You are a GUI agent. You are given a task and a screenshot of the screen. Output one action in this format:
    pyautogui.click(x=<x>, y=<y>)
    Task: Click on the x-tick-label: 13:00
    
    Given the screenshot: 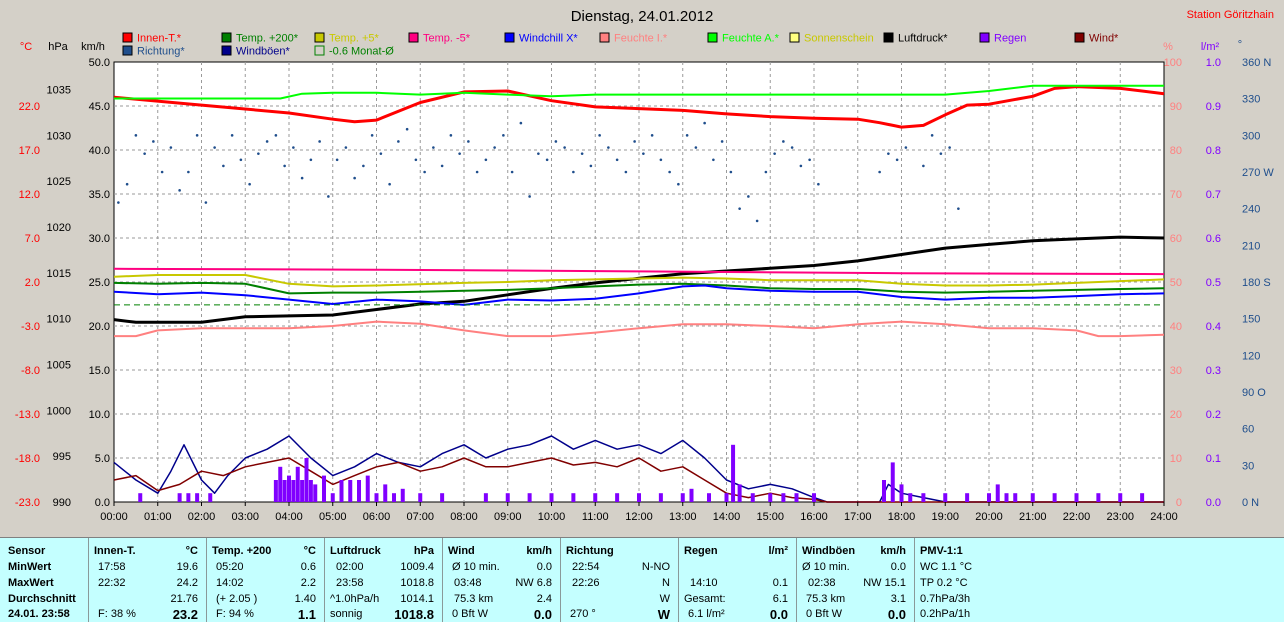 What is the action you would take?
    pyautogui.click(x=683, y=517)
    